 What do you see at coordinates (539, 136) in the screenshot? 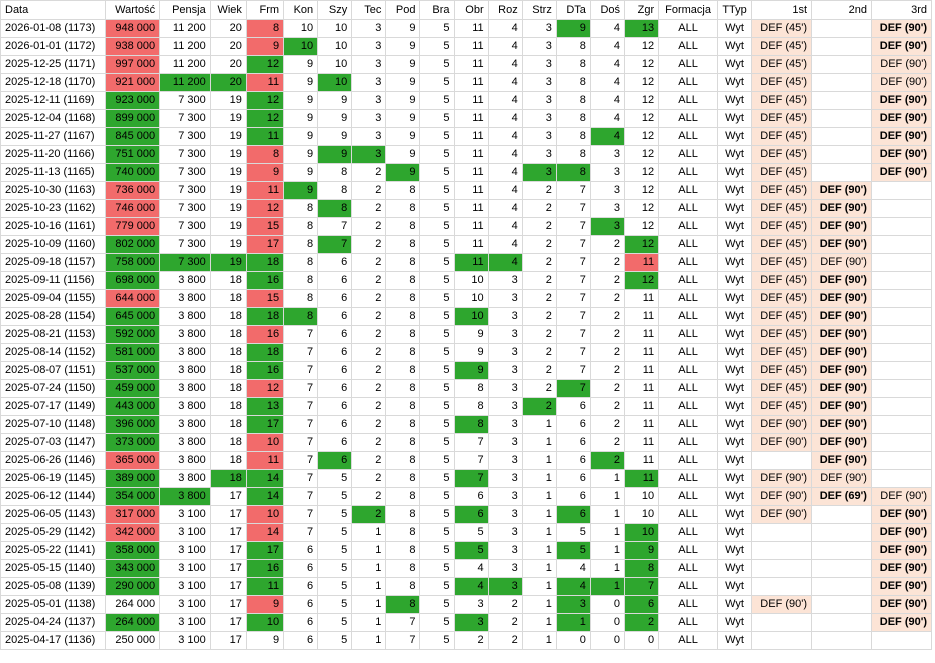
I see `cell-strz: 3` at bounding box center [539, 136].